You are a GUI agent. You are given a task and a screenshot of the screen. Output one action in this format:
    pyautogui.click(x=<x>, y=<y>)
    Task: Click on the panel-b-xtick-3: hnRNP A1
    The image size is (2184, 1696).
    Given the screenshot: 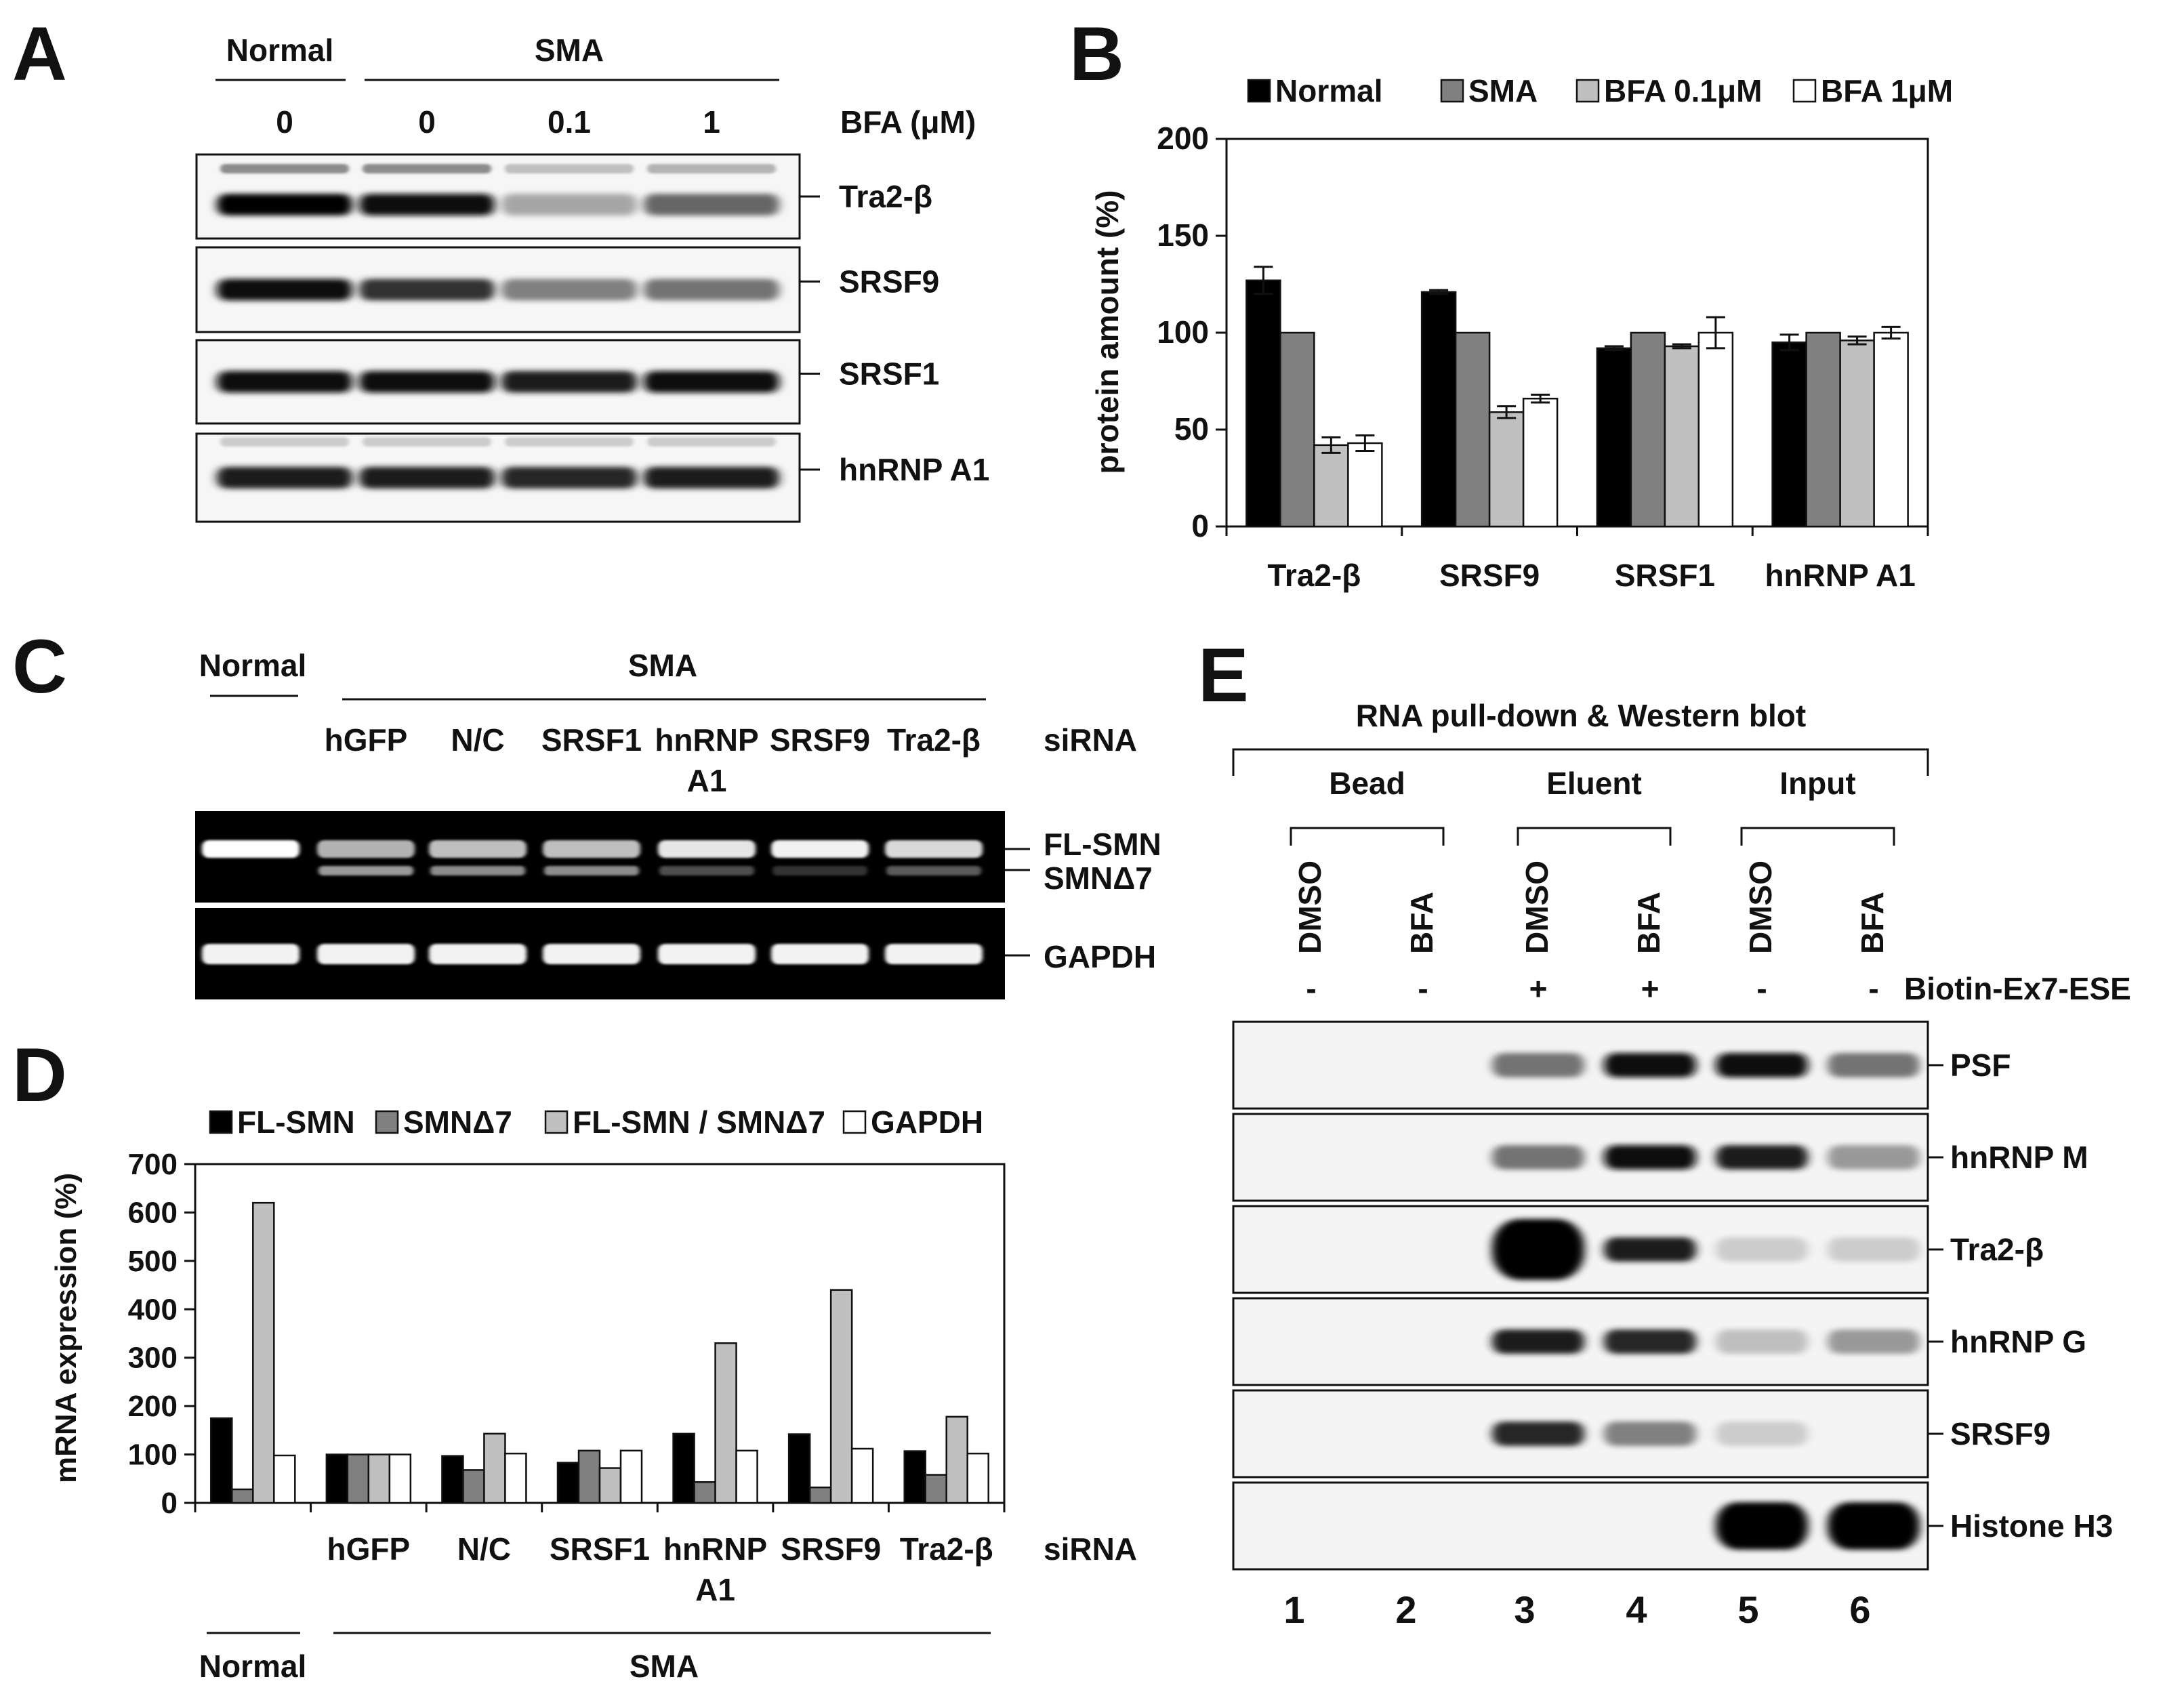 What is the action you would take?
    pyautogui.click(x=1840, y=575)
    